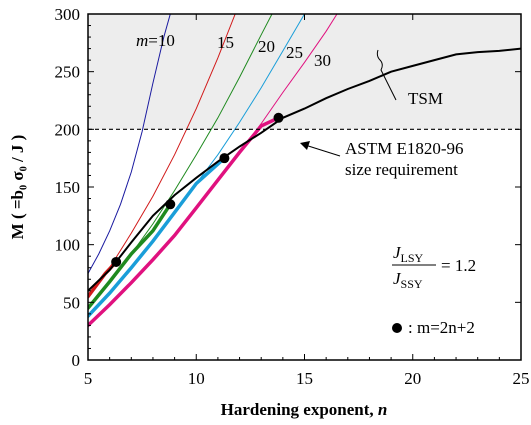 This screenshot has width=531, height=425. I want to click on astm-arrowhead, so click(305, 145).